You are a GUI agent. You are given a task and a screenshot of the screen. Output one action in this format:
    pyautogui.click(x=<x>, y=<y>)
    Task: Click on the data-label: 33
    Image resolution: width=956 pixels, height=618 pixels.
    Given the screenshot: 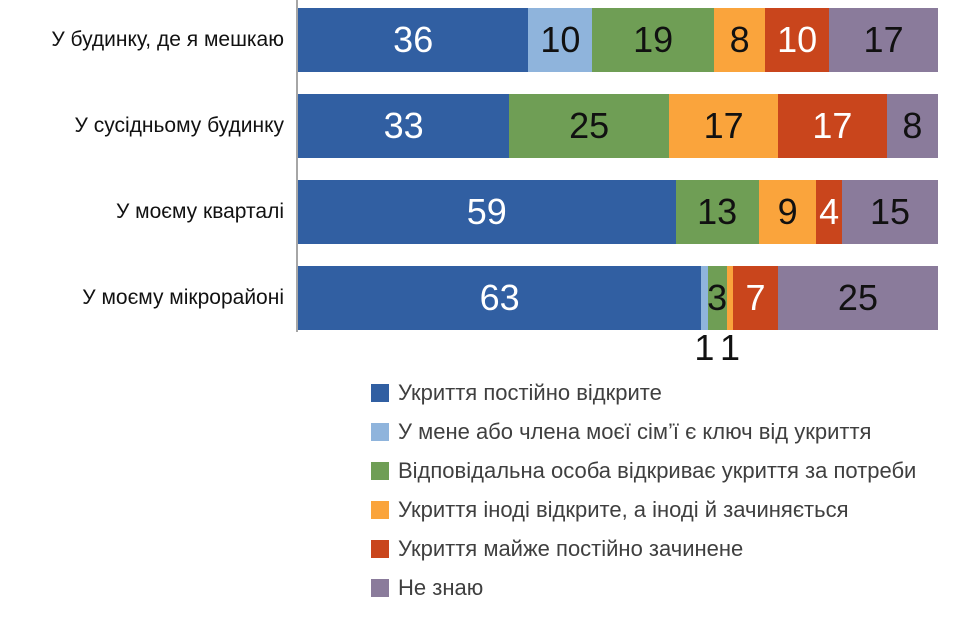 What is the action you would take?
    pyautogui.click(x=403, y=125)
    